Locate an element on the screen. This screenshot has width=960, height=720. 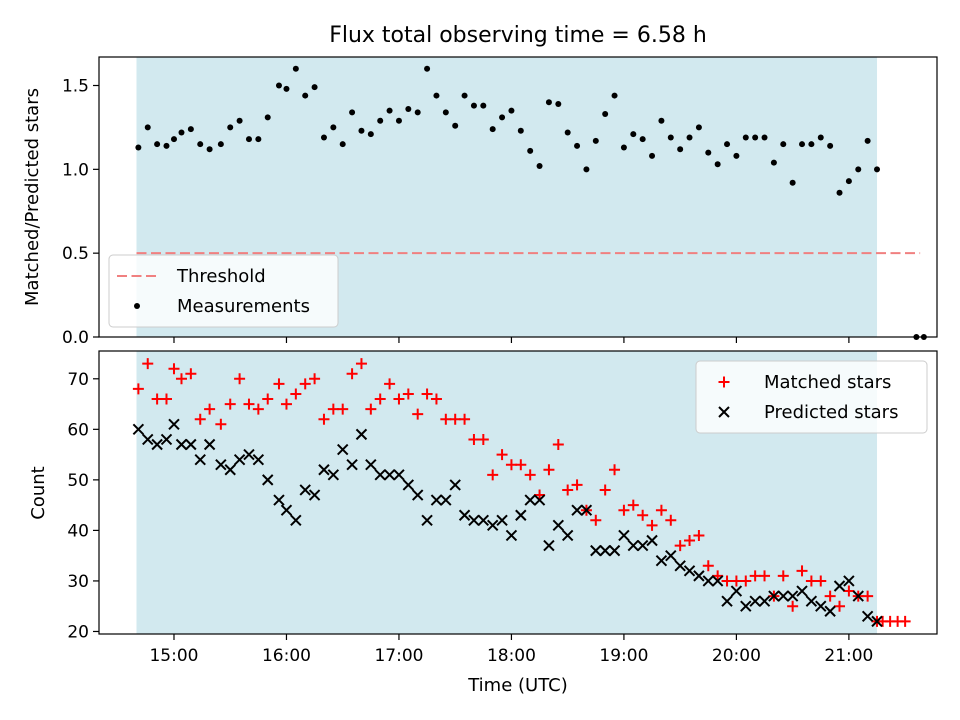
x-tick-label: 20:00 is located at coordinates (736, 656).